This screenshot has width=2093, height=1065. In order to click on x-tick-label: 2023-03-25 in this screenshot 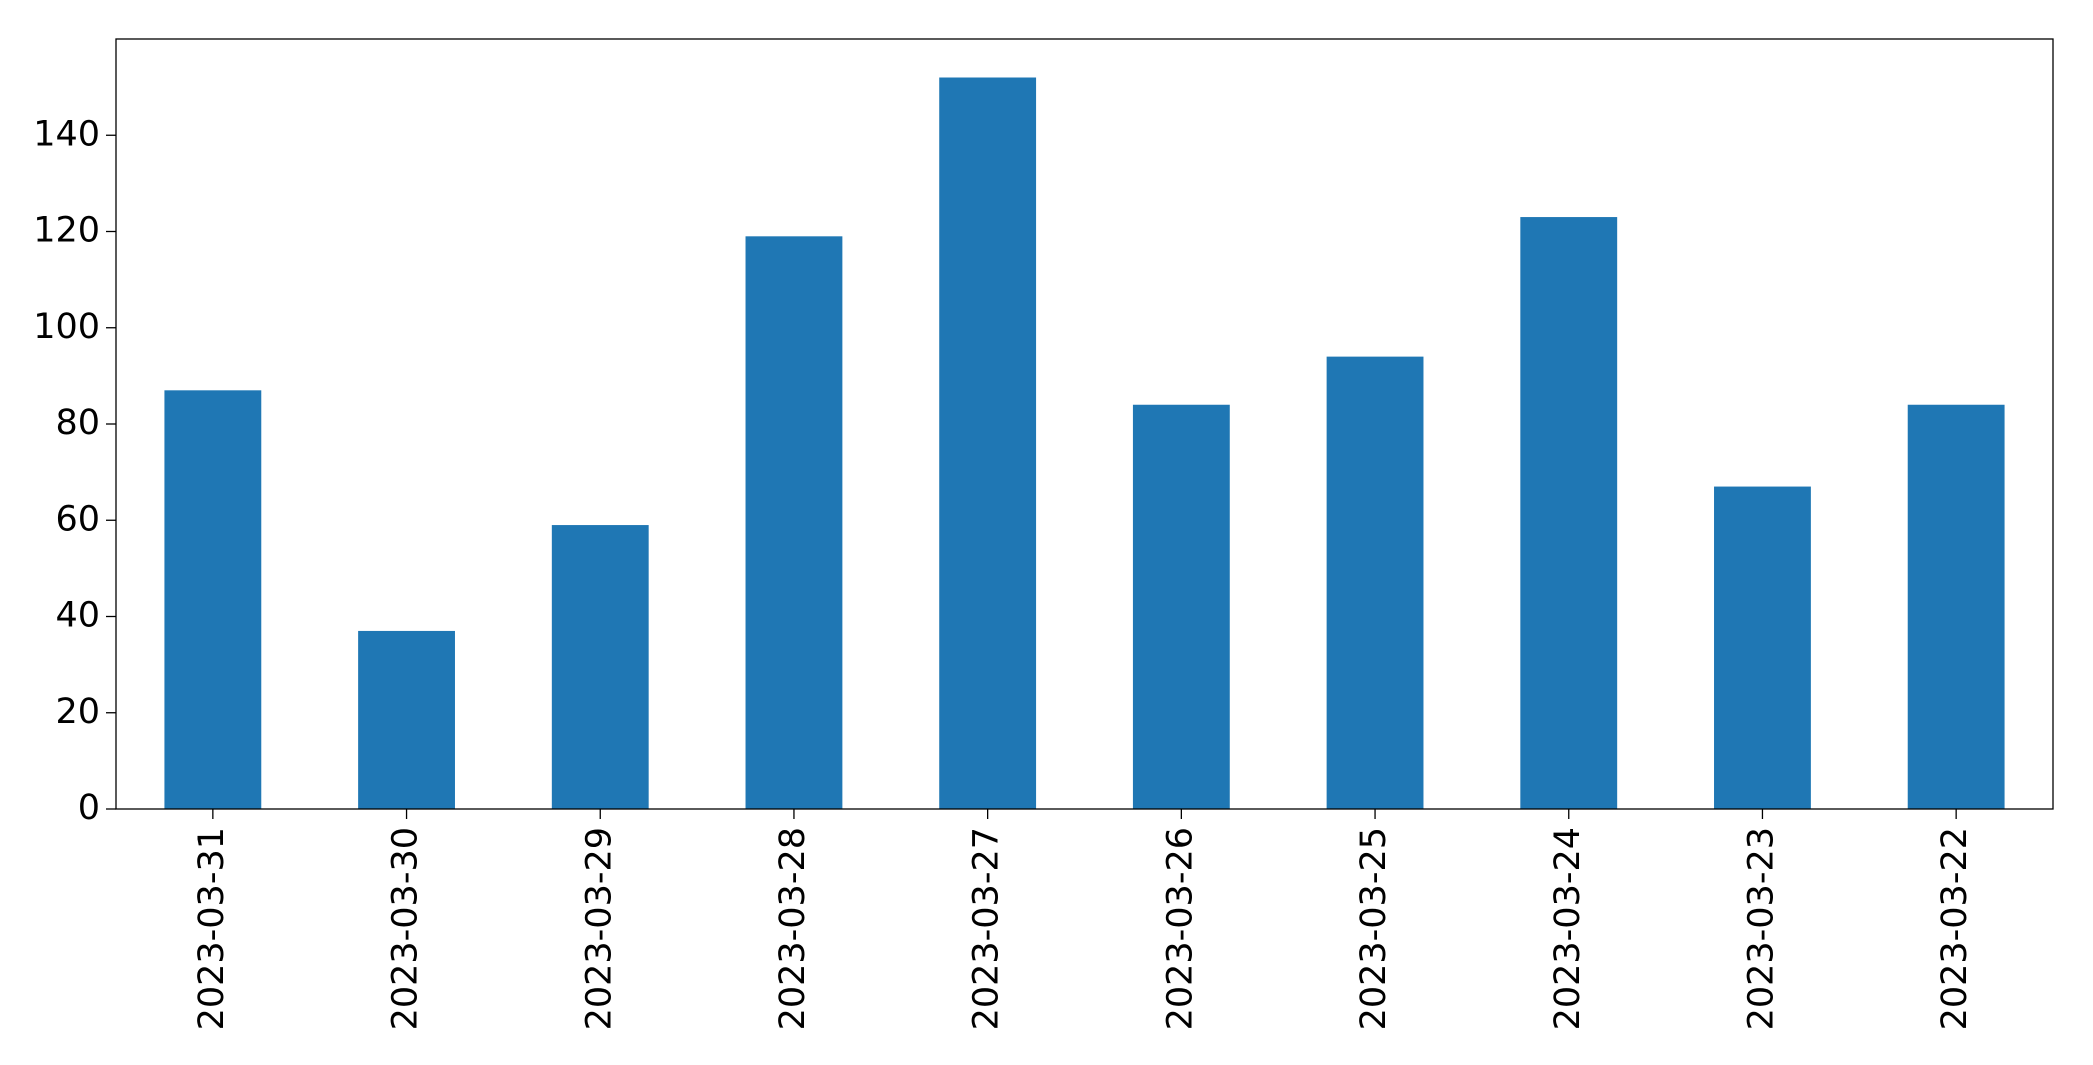, I will do `click(1374, 928)`.